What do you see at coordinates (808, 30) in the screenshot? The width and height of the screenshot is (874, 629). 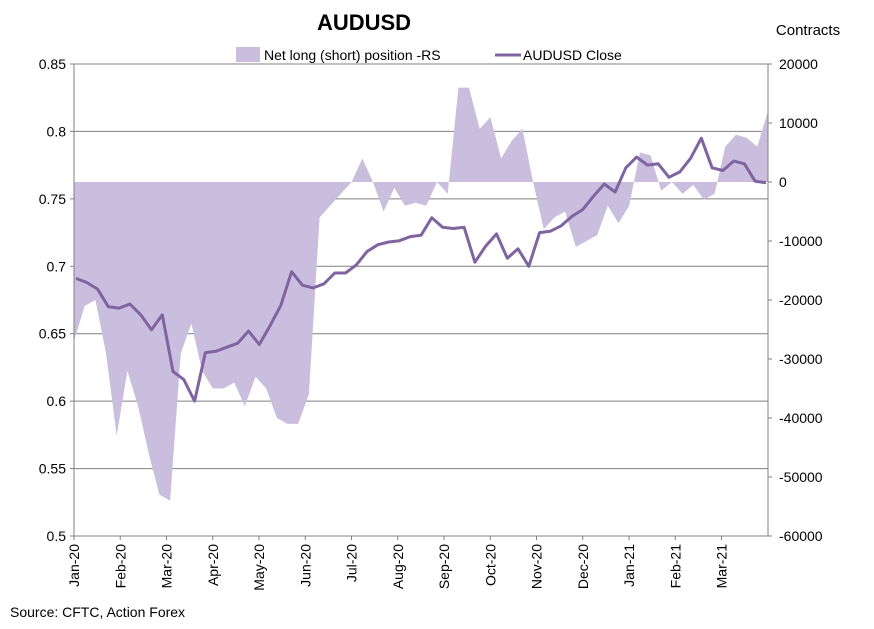 I see `right-axis-title: Contracts` at bounding box center [808, 30].